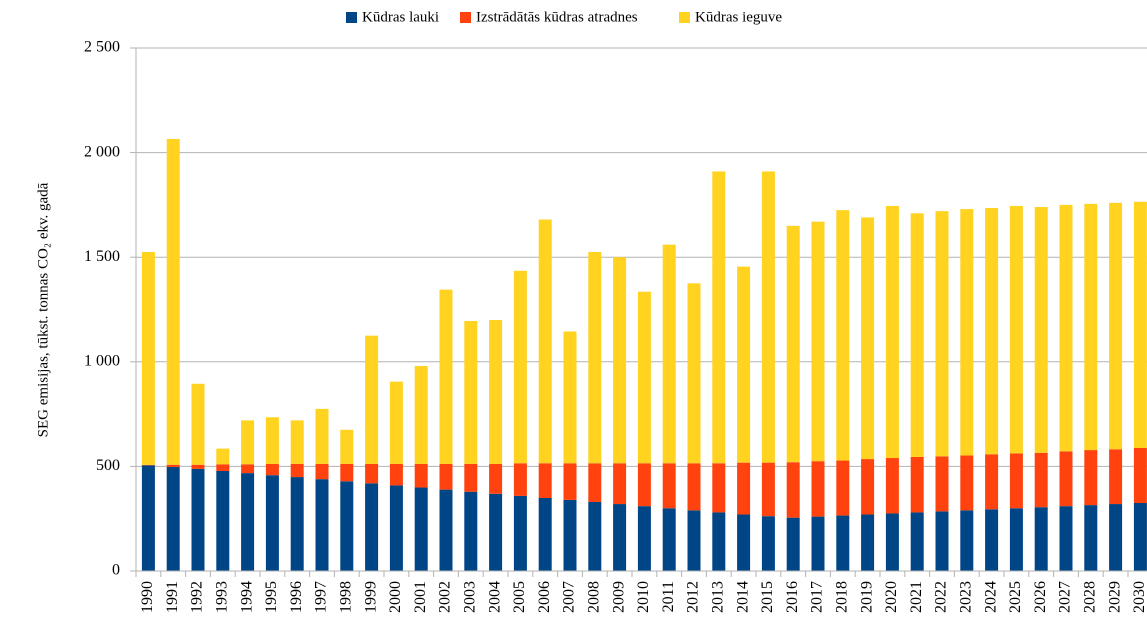 Image resolution: width=1147 pixels, height=634 pixels. I want to click on x-tick-label: 2023, so click(965, 597).